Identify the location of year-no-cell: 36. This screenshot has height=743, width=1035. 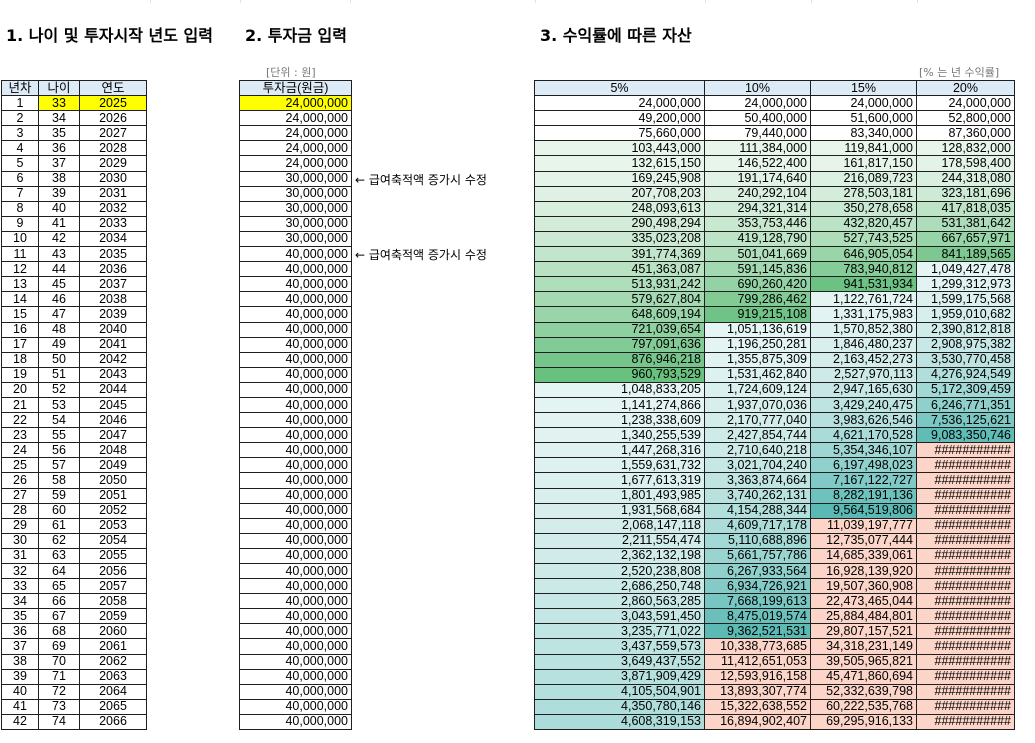
(20, 631).